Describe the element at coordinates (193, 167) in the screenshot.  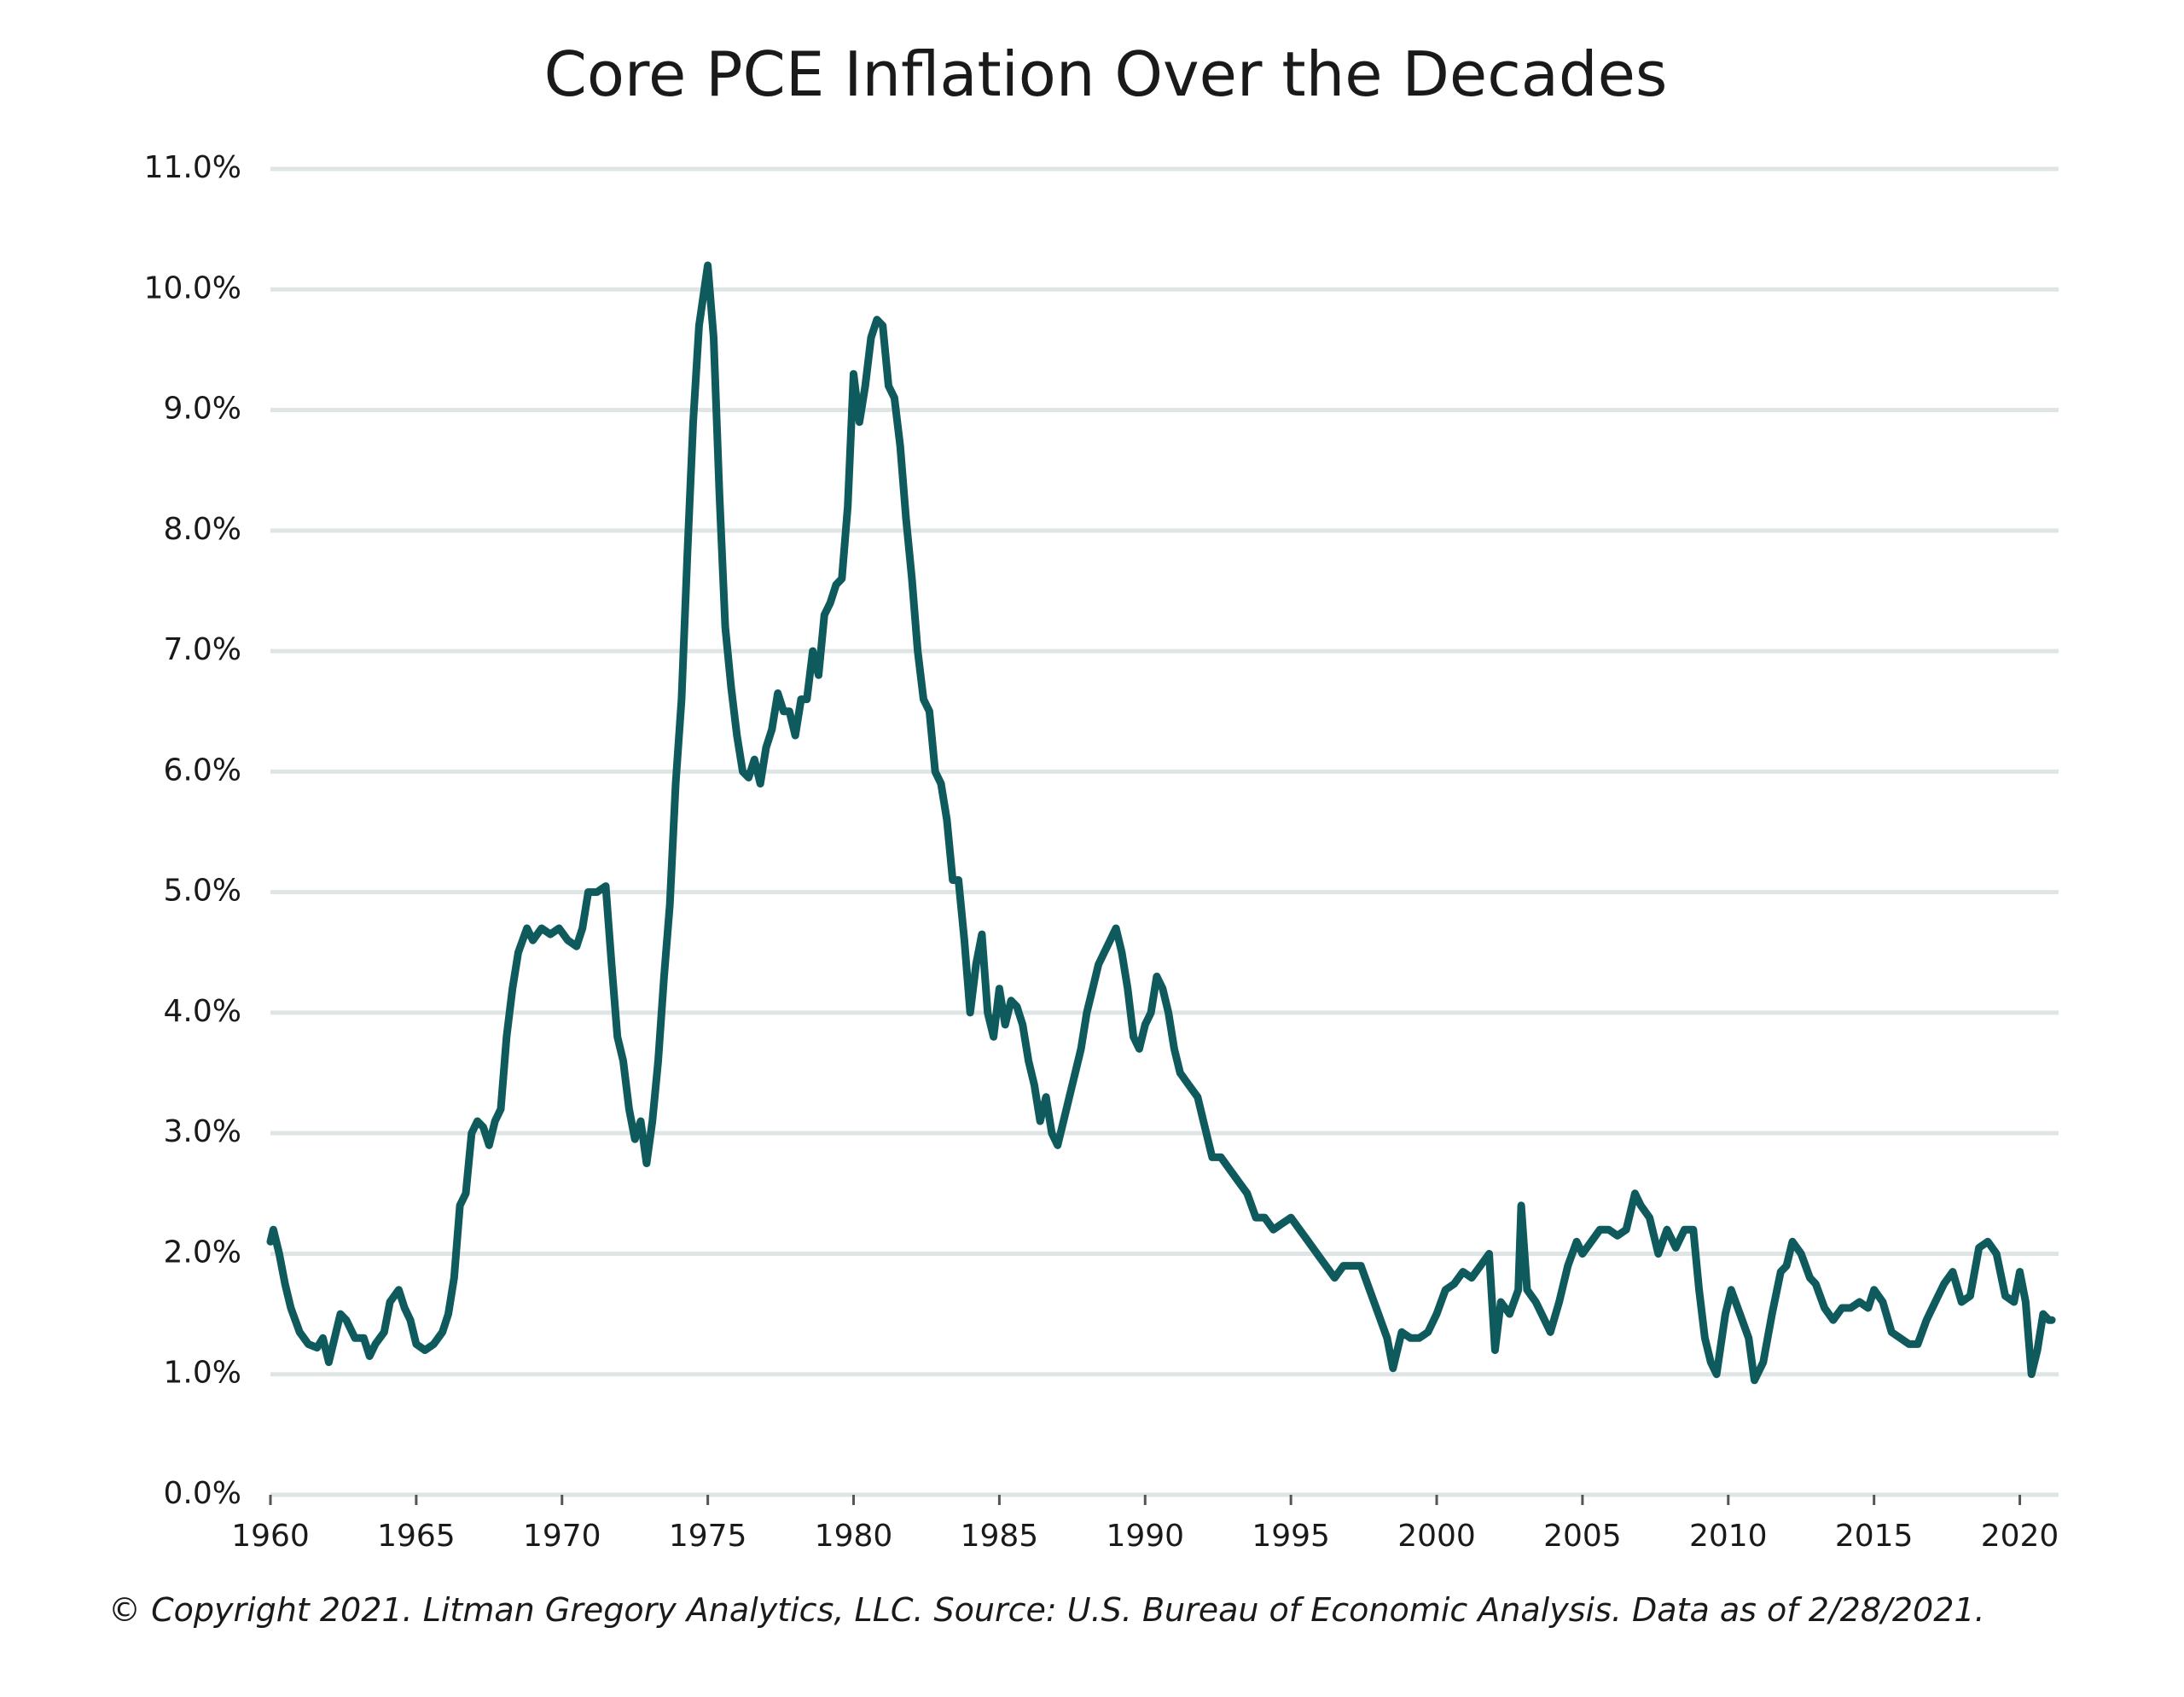
I see `y-tick-label: 11.0%` at that location.